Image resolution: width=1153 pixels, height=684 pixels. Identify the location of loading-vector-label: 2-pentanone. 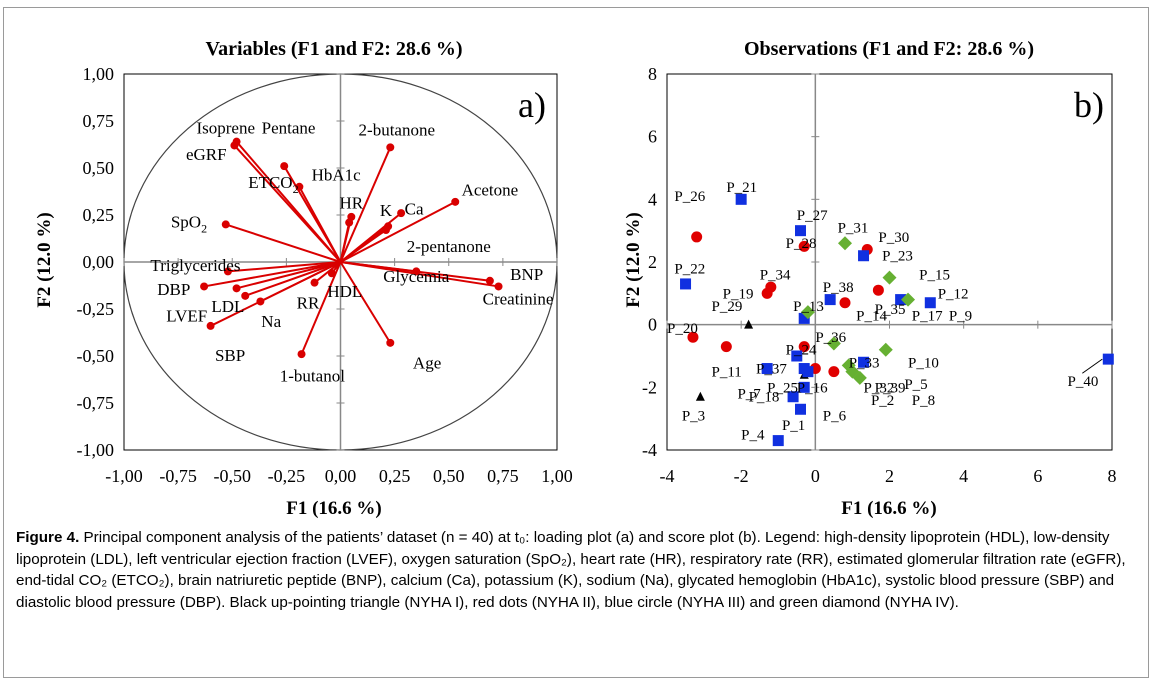
(449, 246).